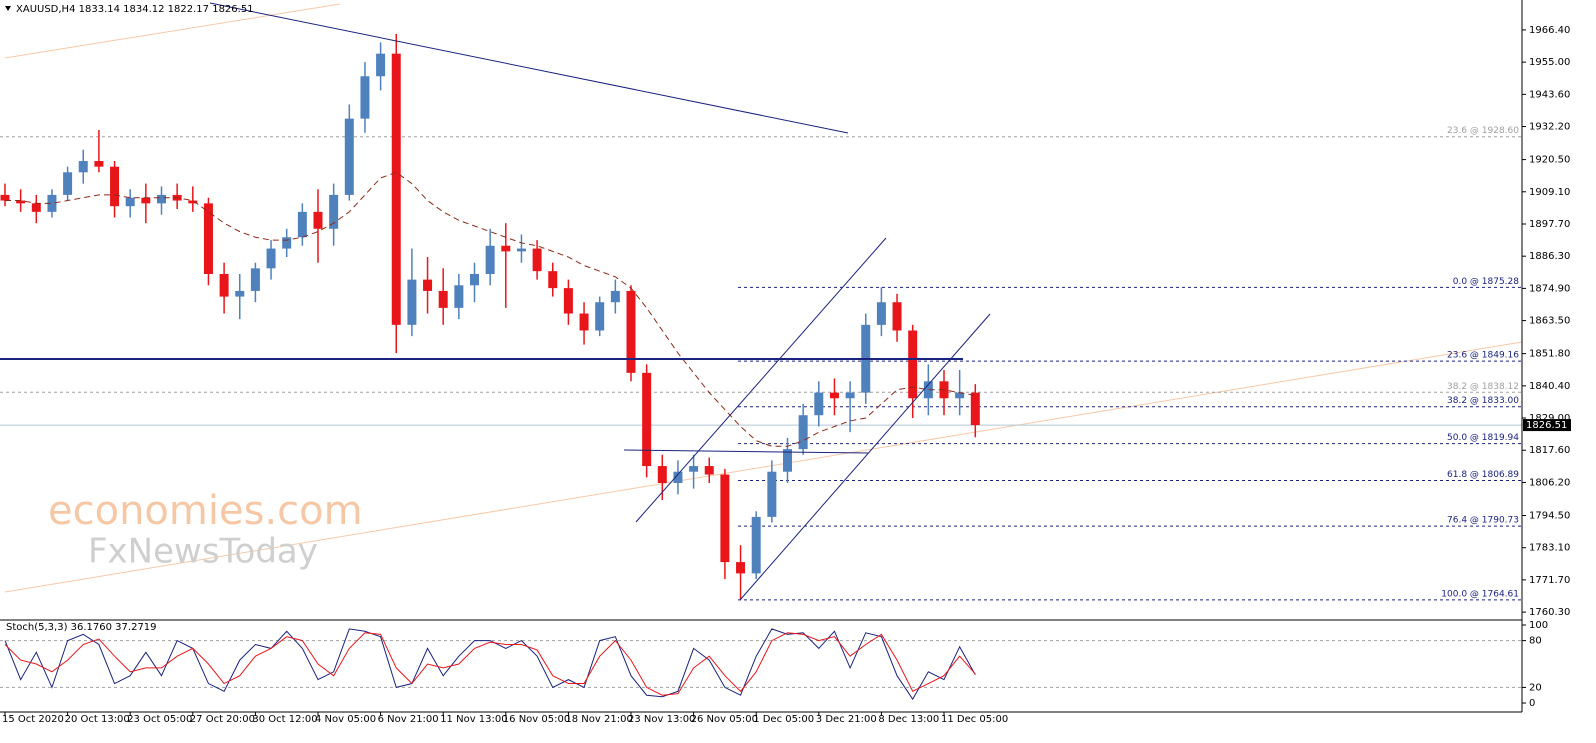  What do you see at coordinates (473, 719) in the screenshot?
I see `x-tick-label: 11 Nov 13:00` at bounding box center [473, 719].